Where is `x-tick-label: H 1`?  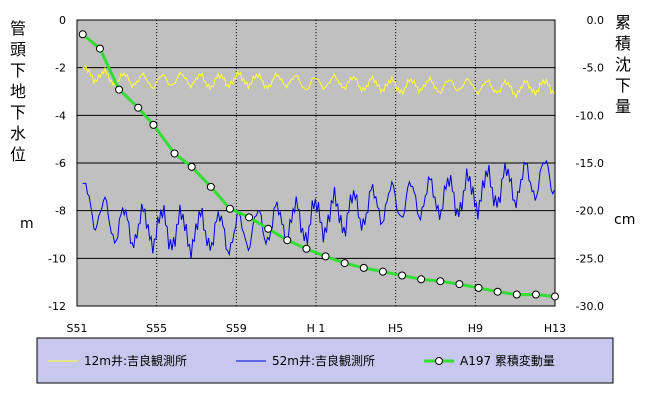
x-tick-label: H 1 is located at coordinates (316, 328).